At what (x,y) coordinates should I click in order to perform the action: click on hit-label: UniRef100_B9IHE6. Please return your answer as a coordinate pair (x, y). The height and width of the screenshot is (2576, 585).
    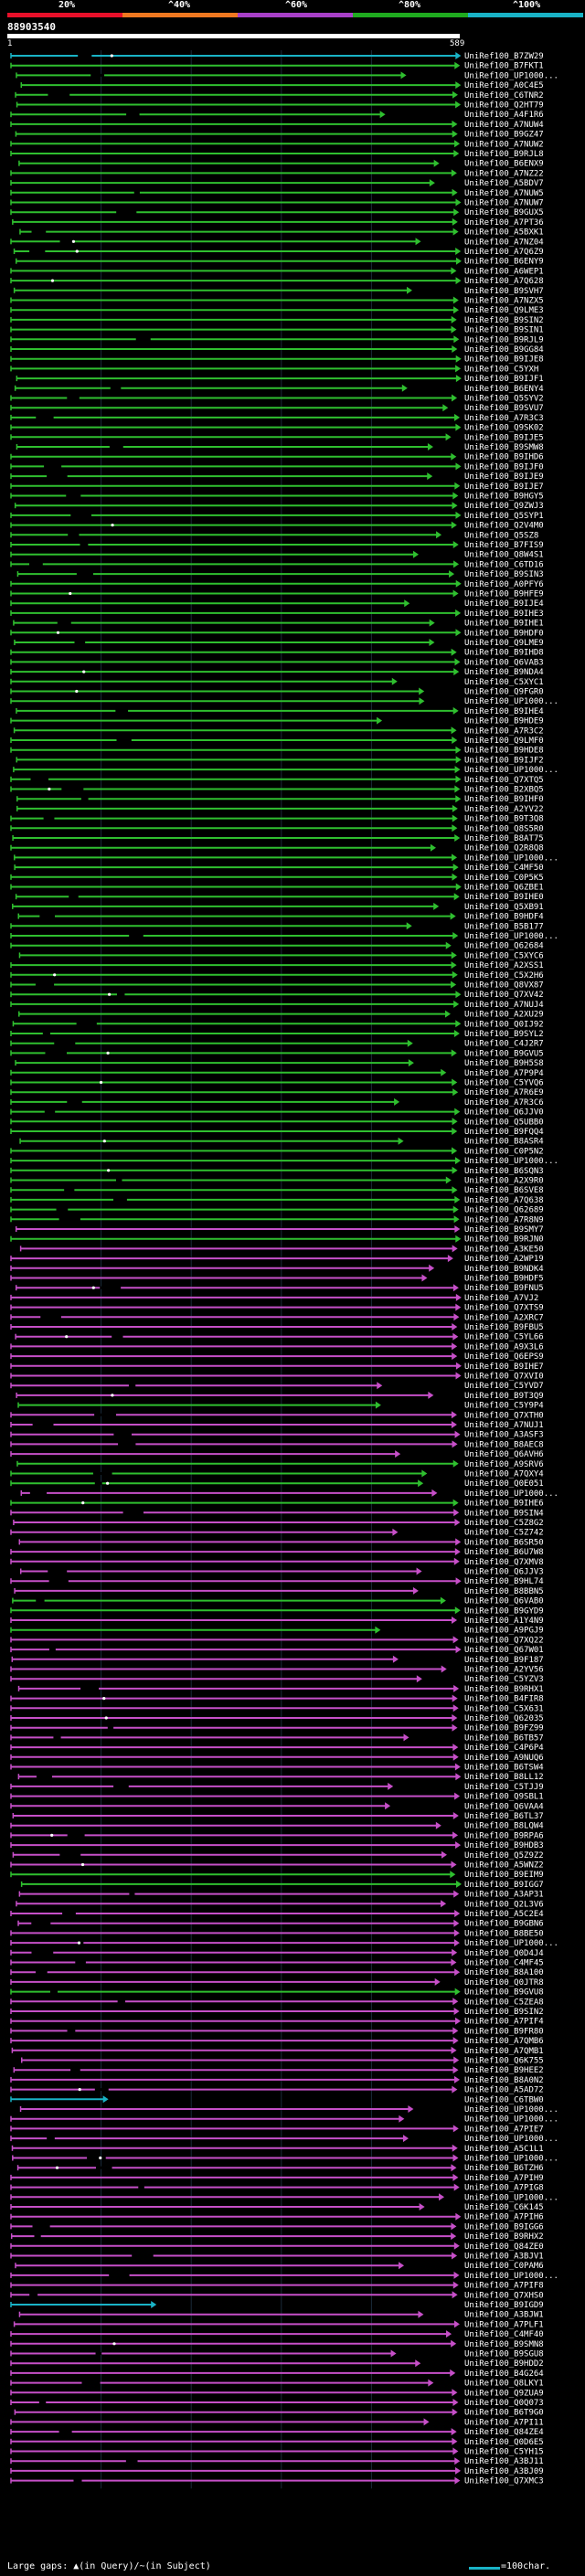
    Looking at the image, I should click on (504, 1504).